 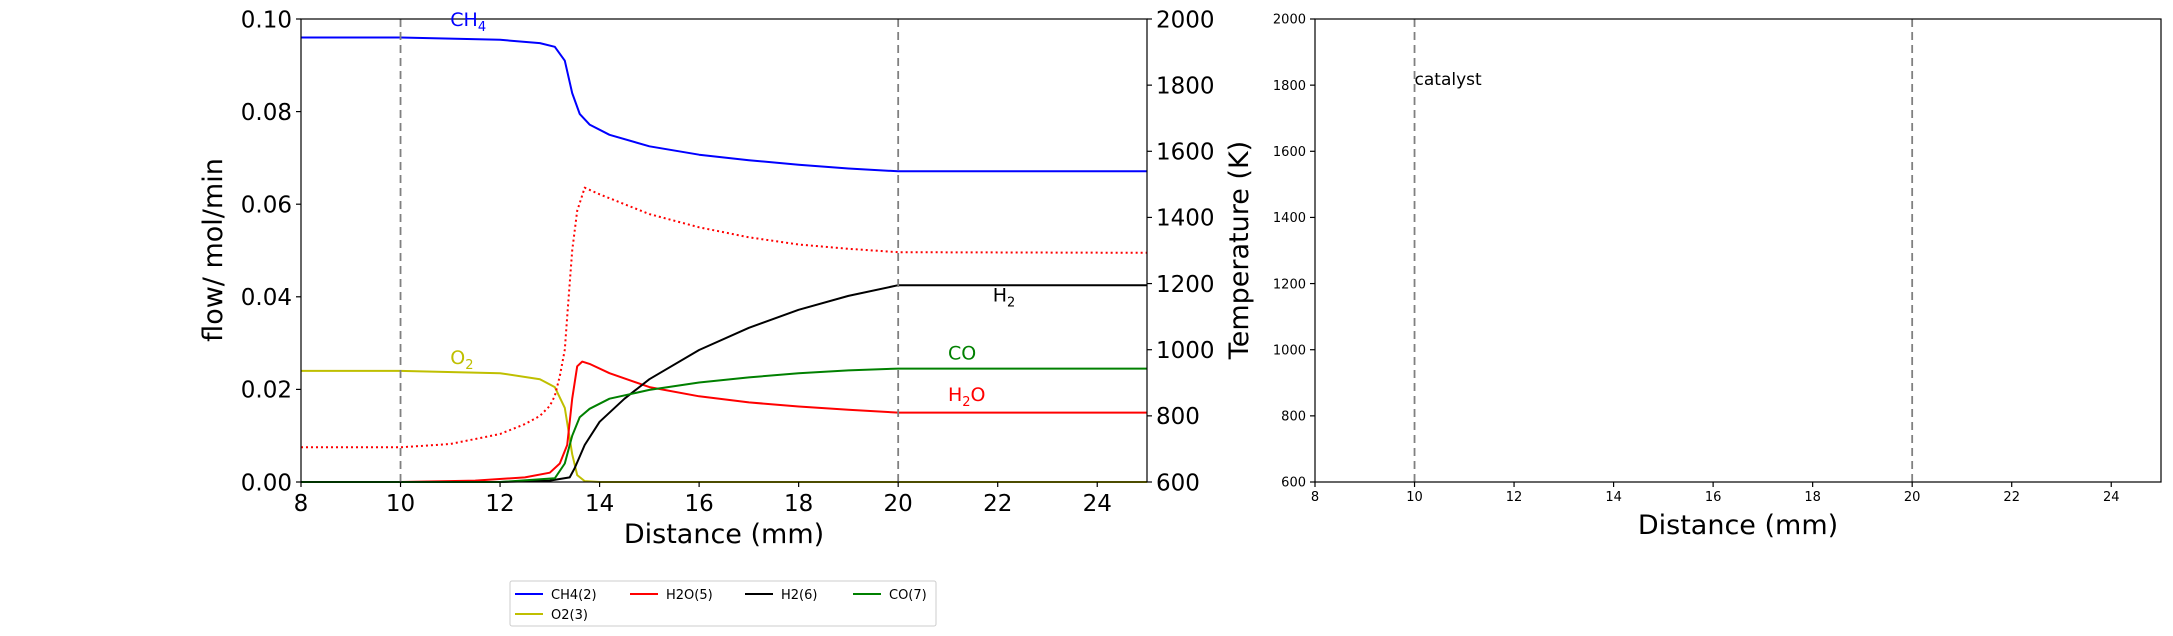 What do you see at coordinates (724, 534) in the screenshot?
I see `flow-x-axis-label: Distance (mm)` at bounding box center [724, 534].